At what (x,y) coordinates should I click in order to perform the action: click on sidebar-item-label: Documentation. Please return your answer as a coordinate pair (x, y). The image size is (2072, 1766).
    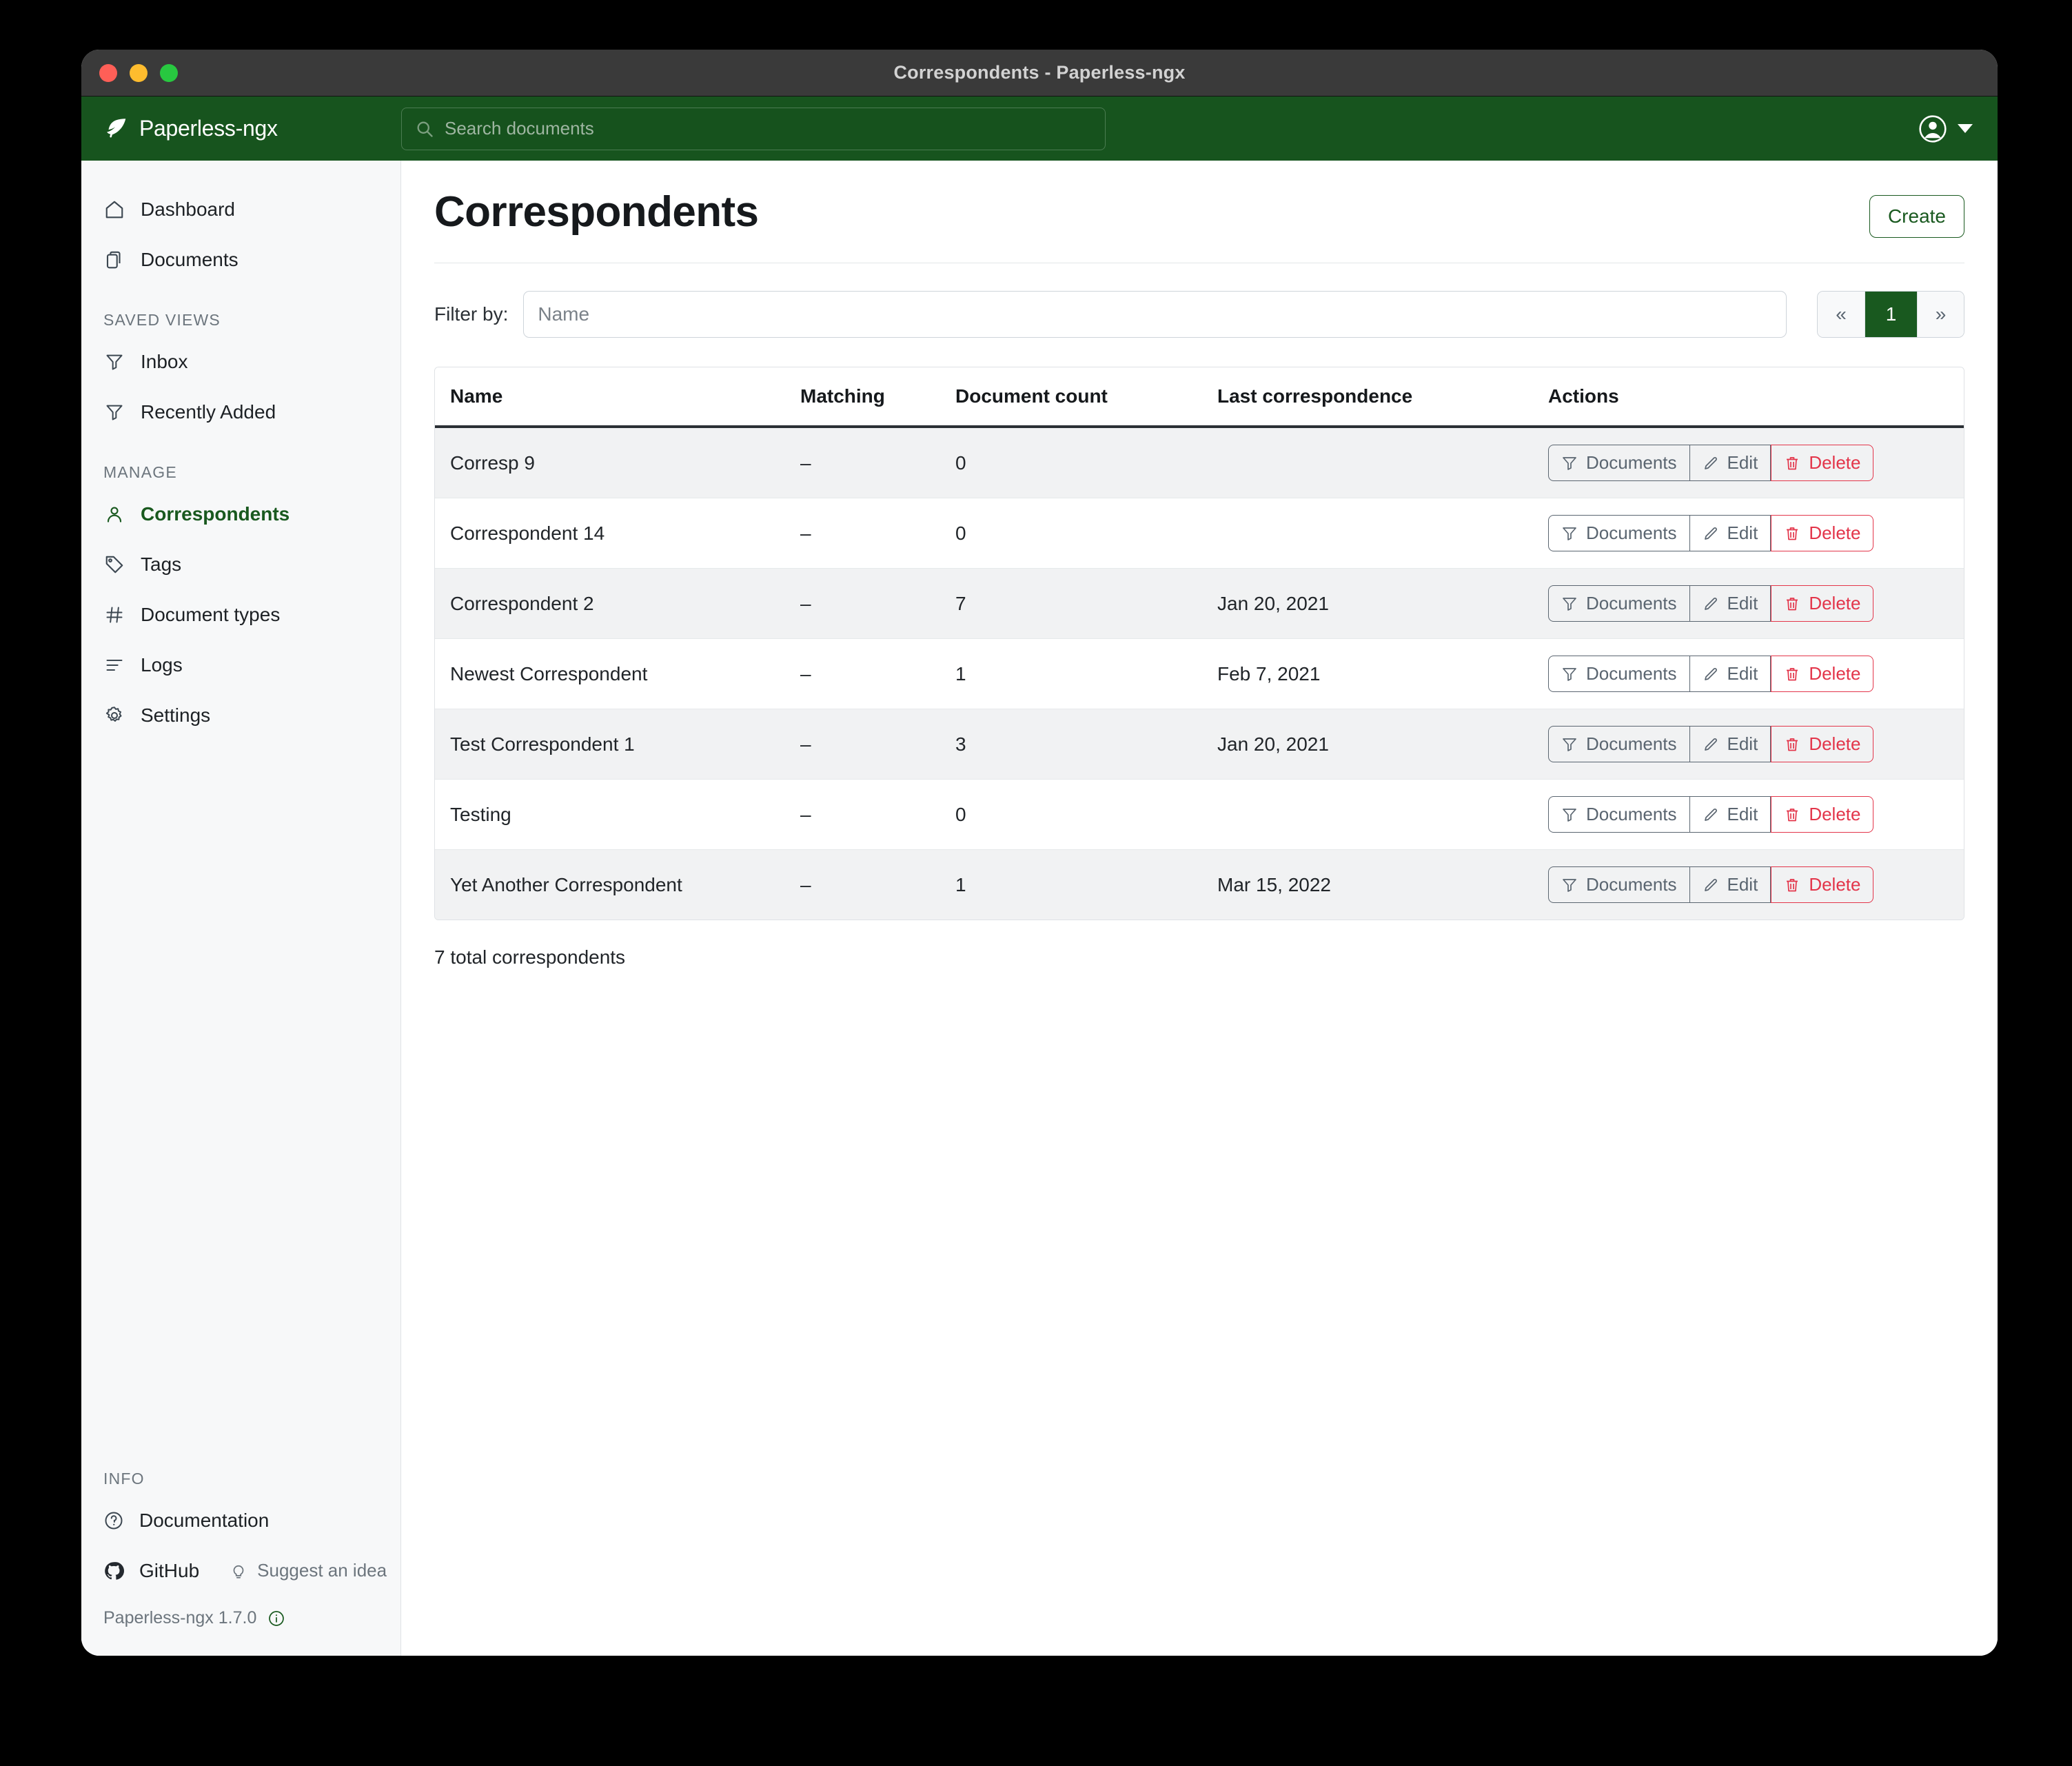
    Looking at the image, I should click on (204, 1520).